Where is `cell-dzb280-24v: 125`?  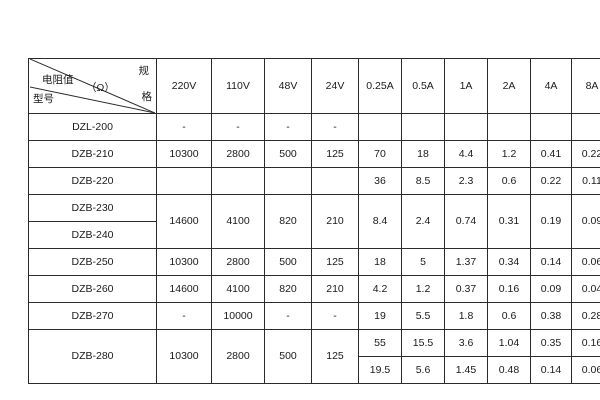
cell-dzb280-24v: 125 is located at coordinates (335, 356).